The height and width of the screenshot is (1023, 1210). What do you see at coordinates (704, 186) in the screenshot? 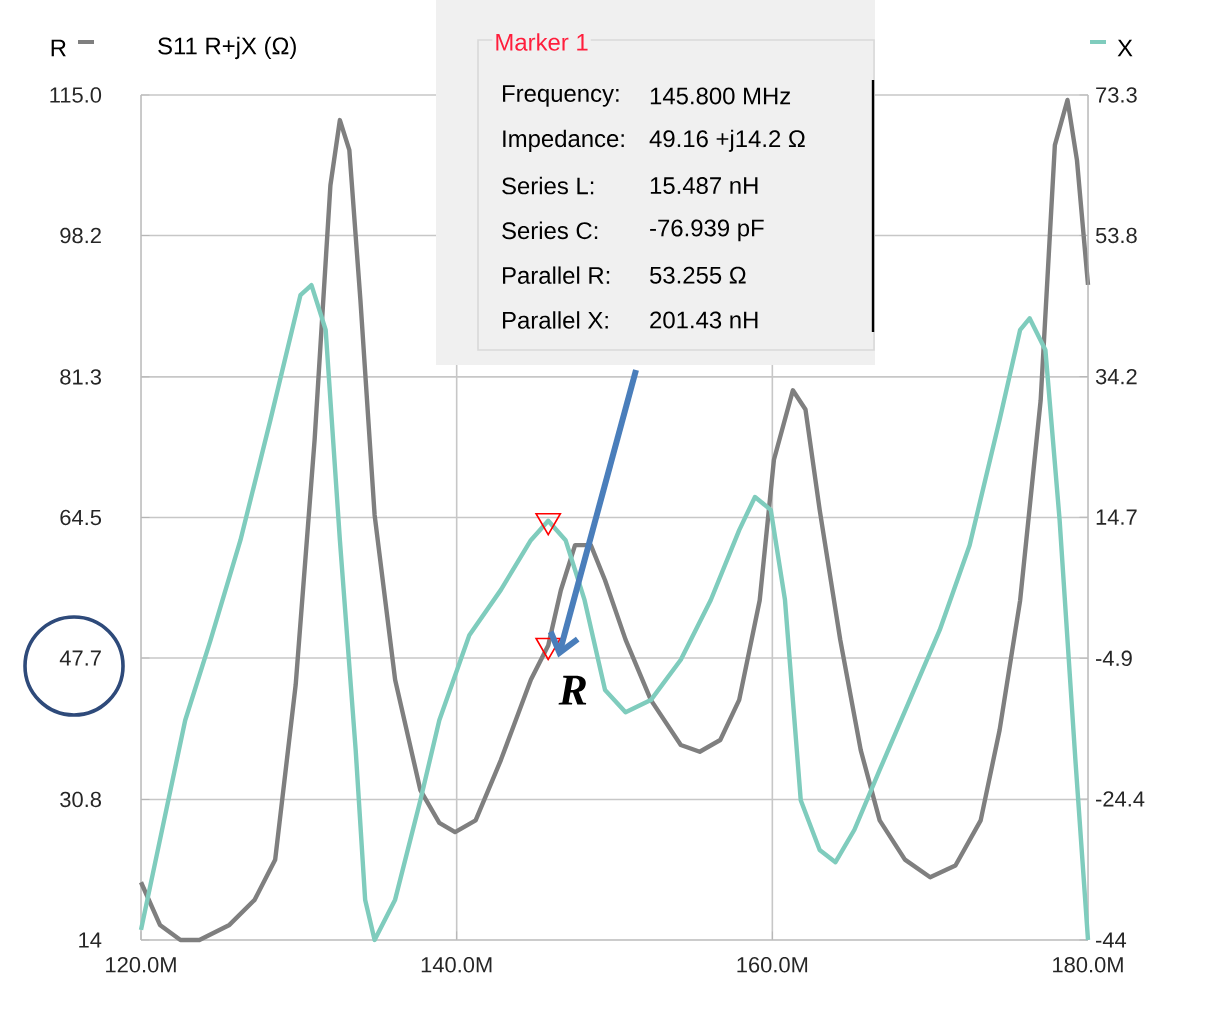
I see `annotation: 15.487 nH` at bounding box center [704, 186].